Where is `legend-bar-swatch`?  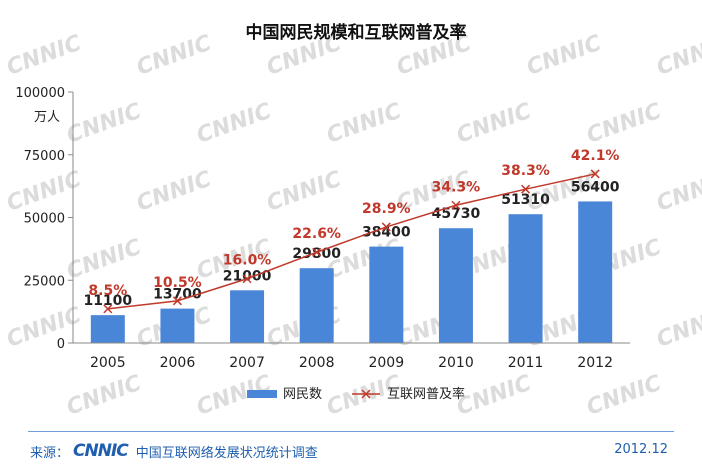 legend-bar-swatch is located at coordinates (262, 394).